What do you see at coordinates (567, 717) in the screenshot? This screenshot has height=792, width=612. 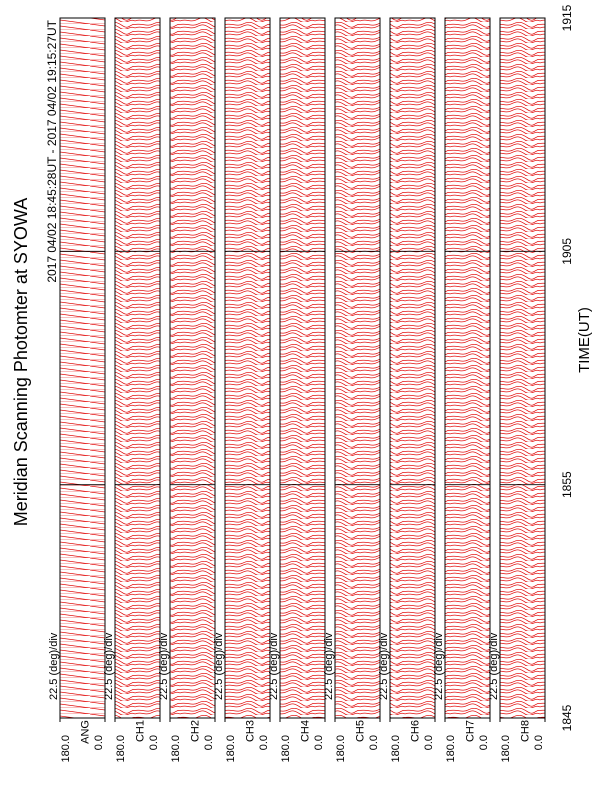 I see `x-tick-label: 1845` at bounding box center [567, 717].